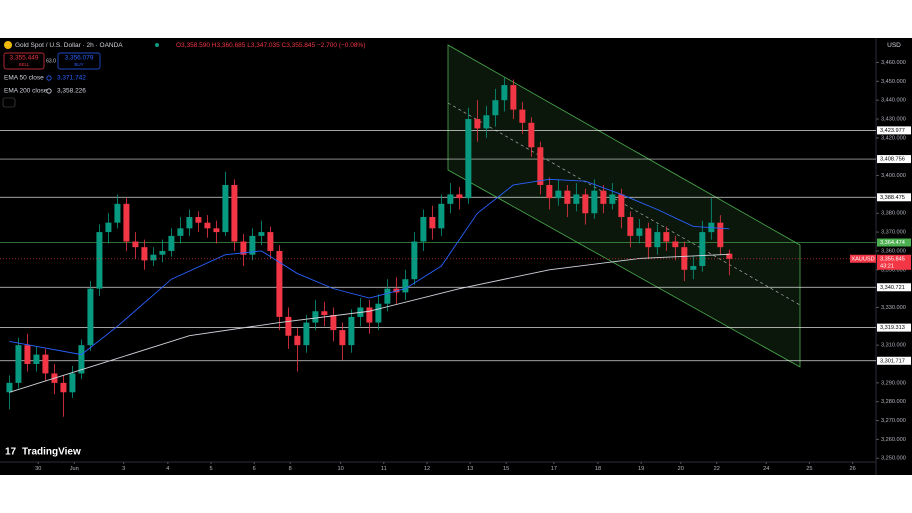 The width and height of the screenshot is (912, 513). What do you see at coordinates (26, 91) in the screenshot?
I see `legend-name: EMA 200 close` at bounding box center [26, 91].